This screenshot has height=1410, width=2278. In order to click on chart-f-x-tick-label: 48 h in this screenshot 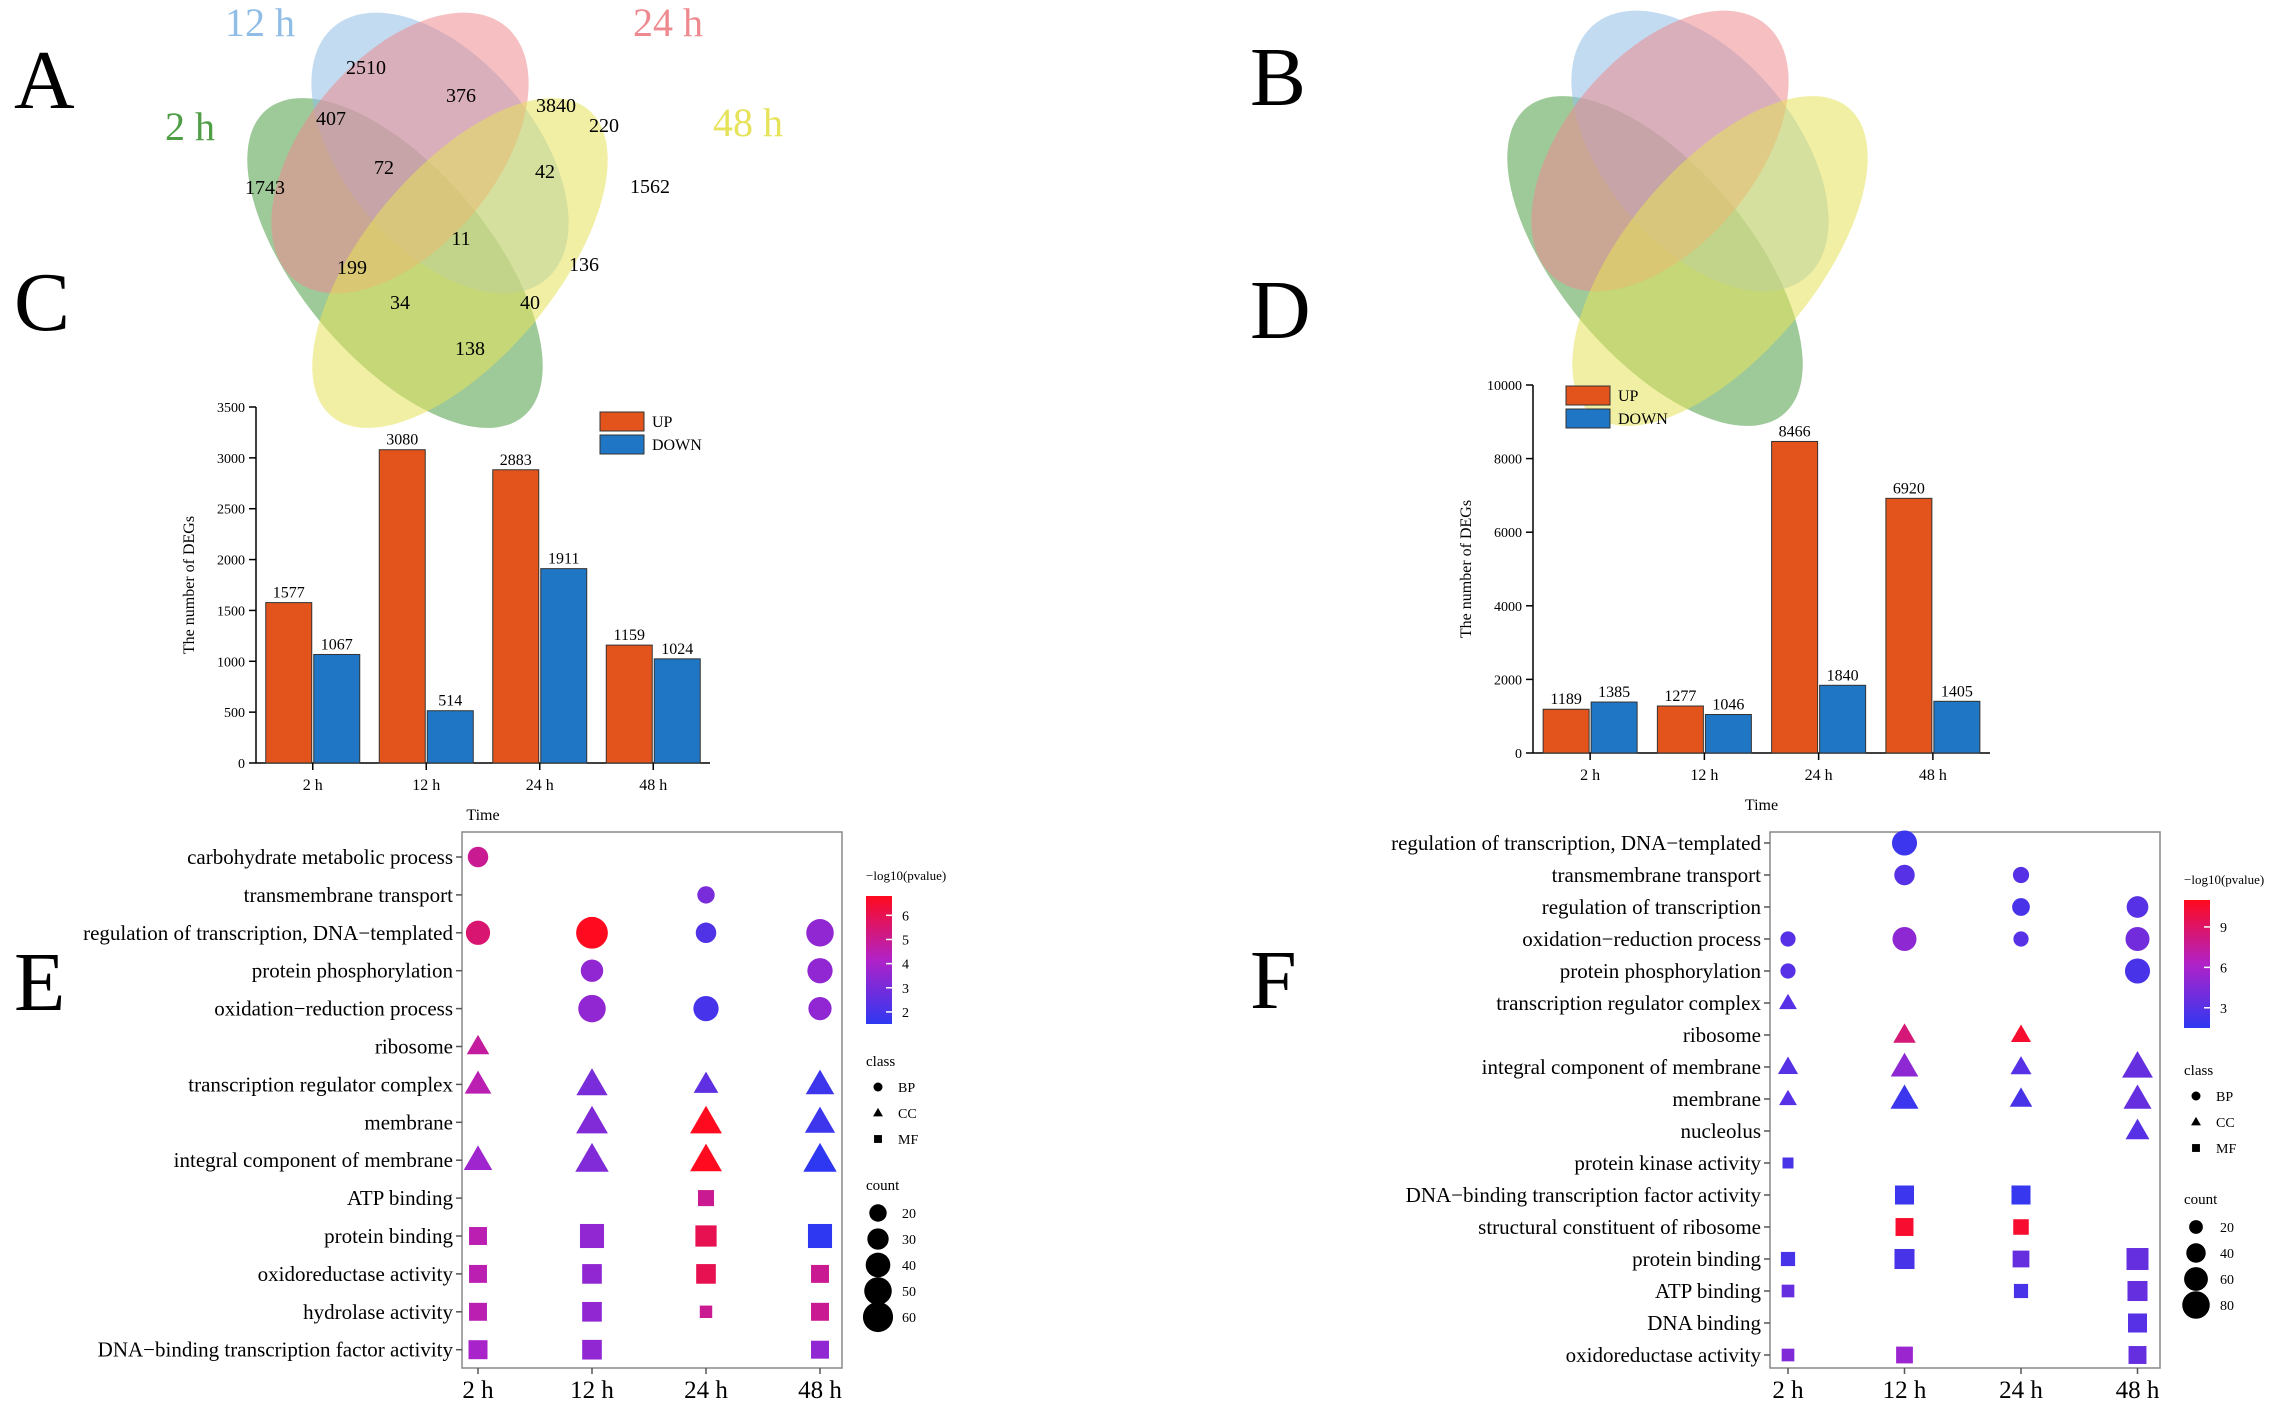, I will do `click(2138, 1390)`.